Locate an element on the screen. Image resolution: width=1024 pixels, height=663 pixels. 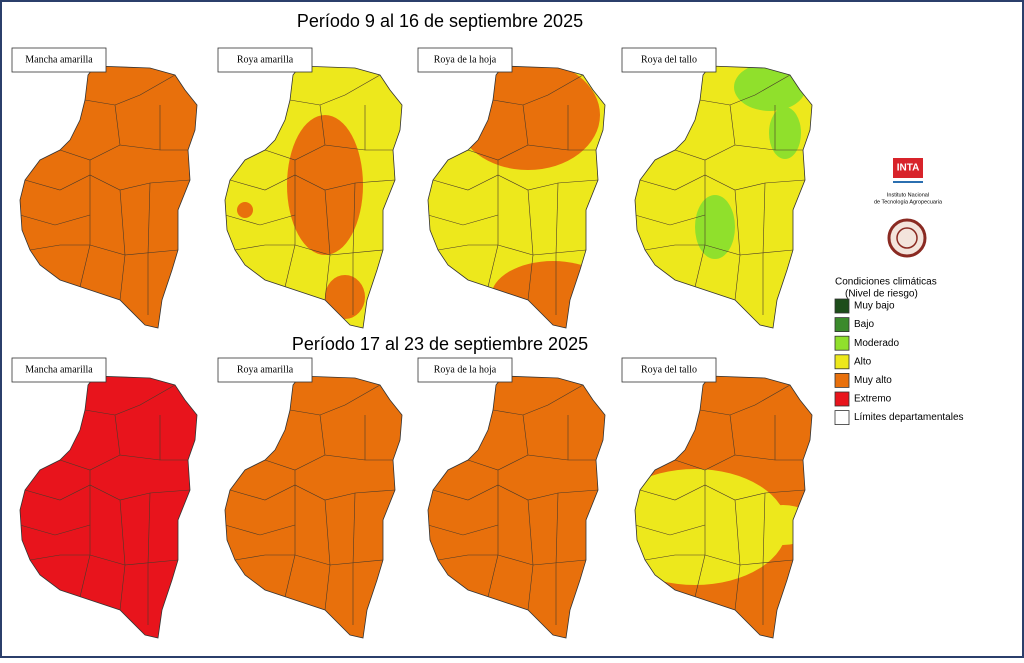
logo-box is located at coordinates (908, 168).